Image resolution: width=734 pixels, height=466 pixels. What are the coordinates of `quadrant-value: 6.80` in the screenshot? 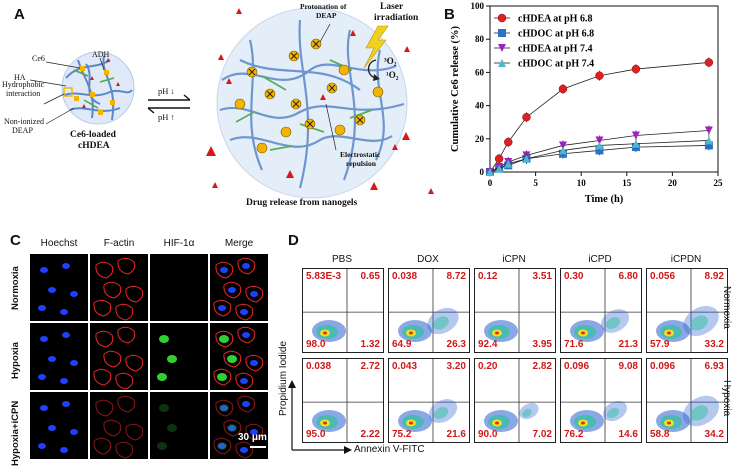 It's located at (628, 276).